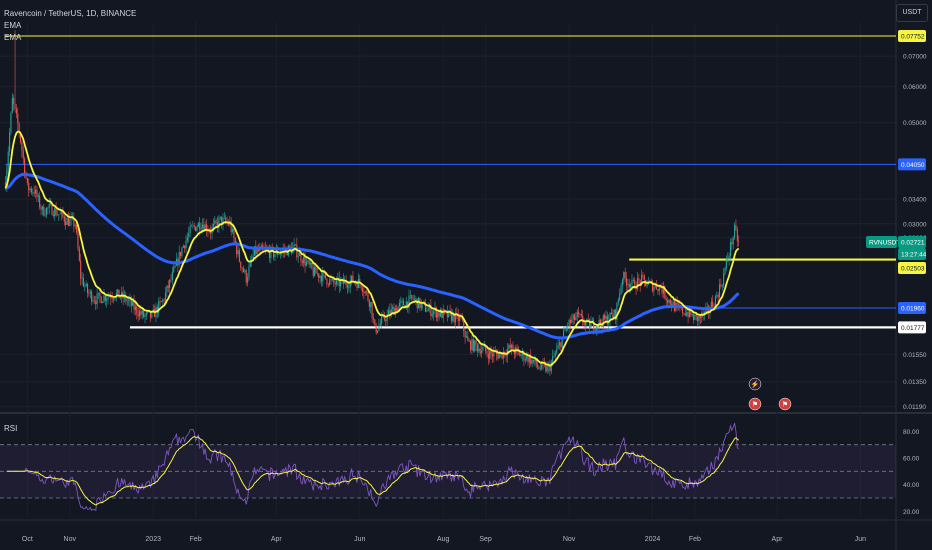 The height and width of the screenshot is (550, 932). I want to click on price-label-upper-level-bg, so click(912, 164).